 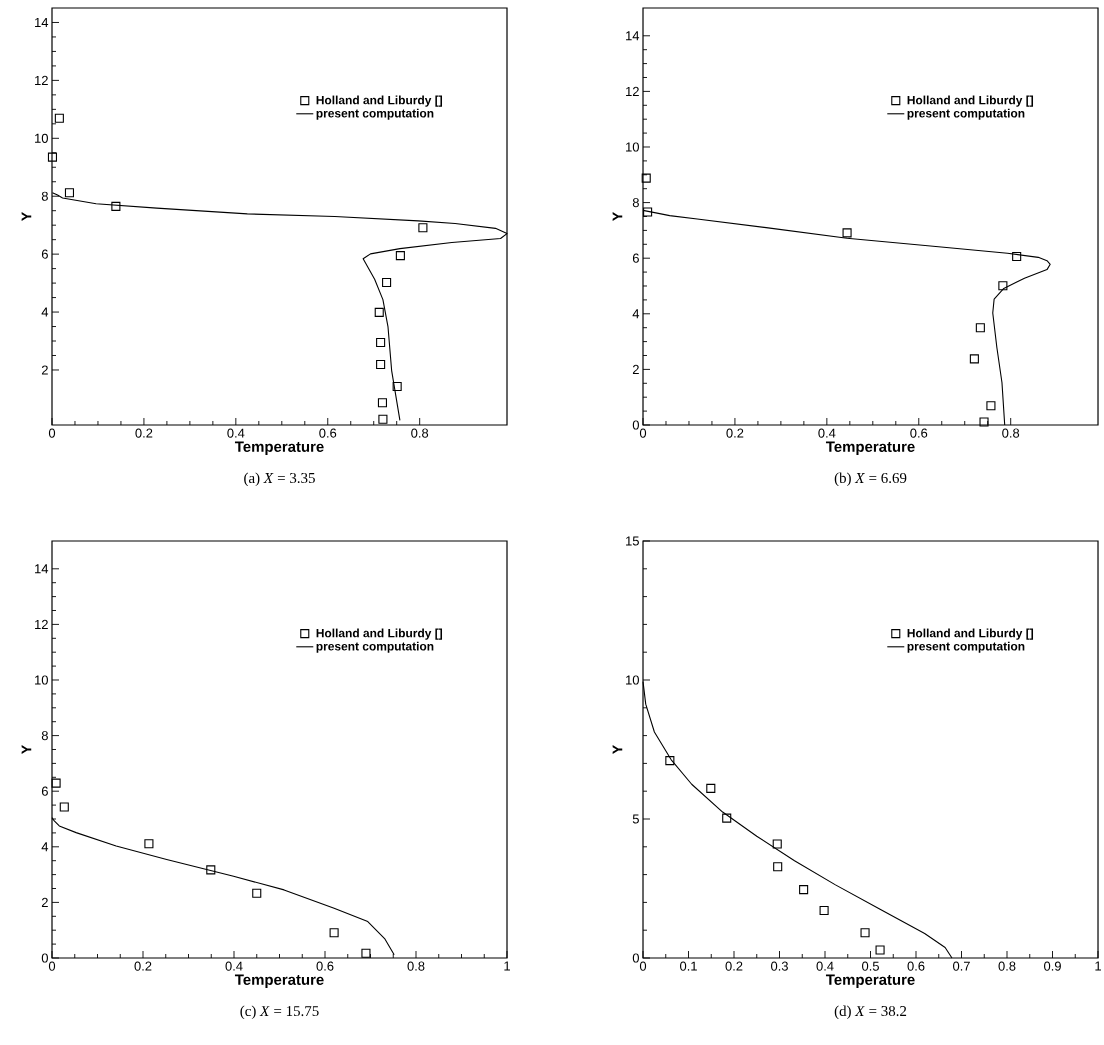 What do you see at coordinates (870, 1012) in the screenshot?
I see `text: (d) X = 38.2` at bounding box center [870, 1012].